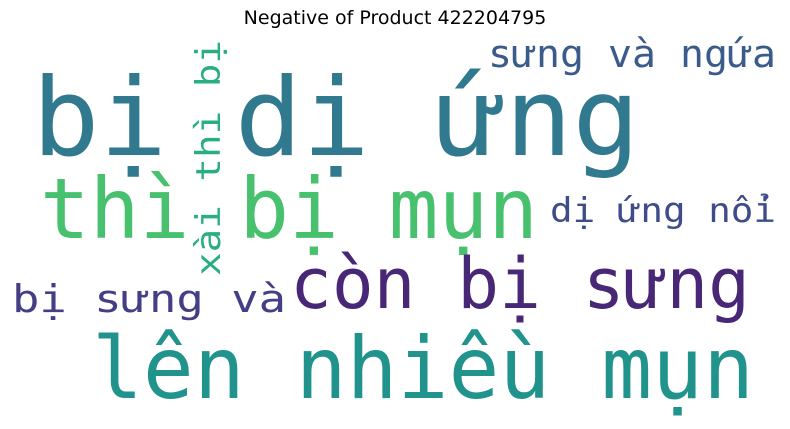  What do you see at coordinates (289, 209) in the screenshot?
I see `word-thi-bi-mun: thì bị mụn` at bounding box center [289, 209].